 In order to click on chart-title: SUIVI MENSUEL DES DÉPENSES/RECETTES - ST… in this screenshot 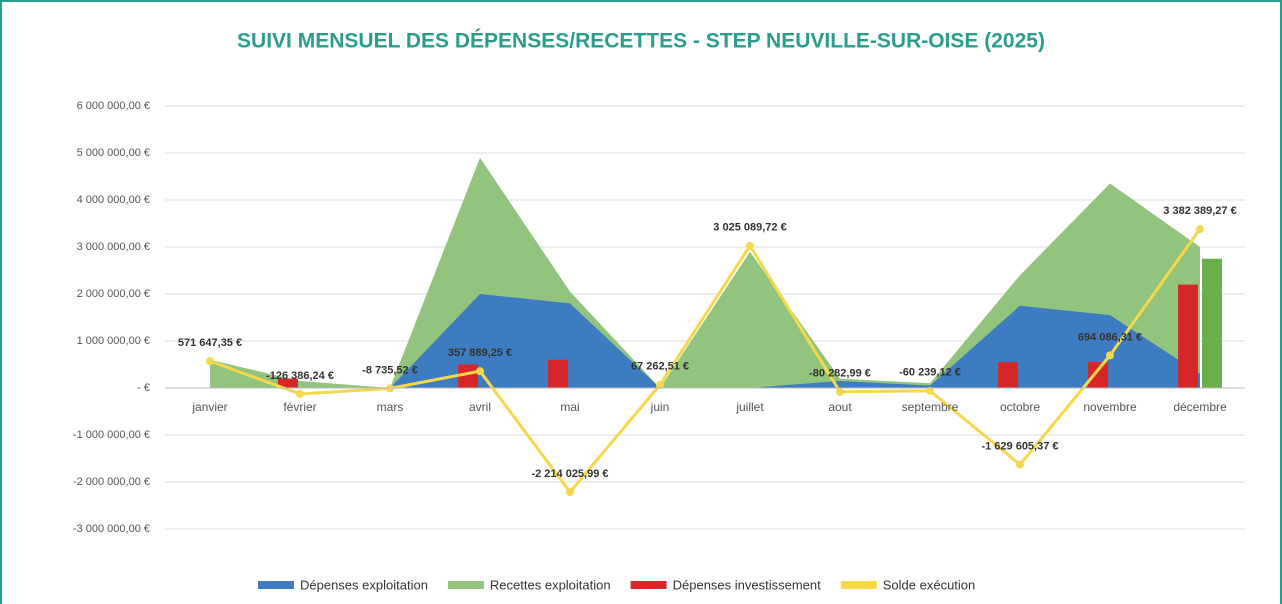, I will do `click(641, 41)`.